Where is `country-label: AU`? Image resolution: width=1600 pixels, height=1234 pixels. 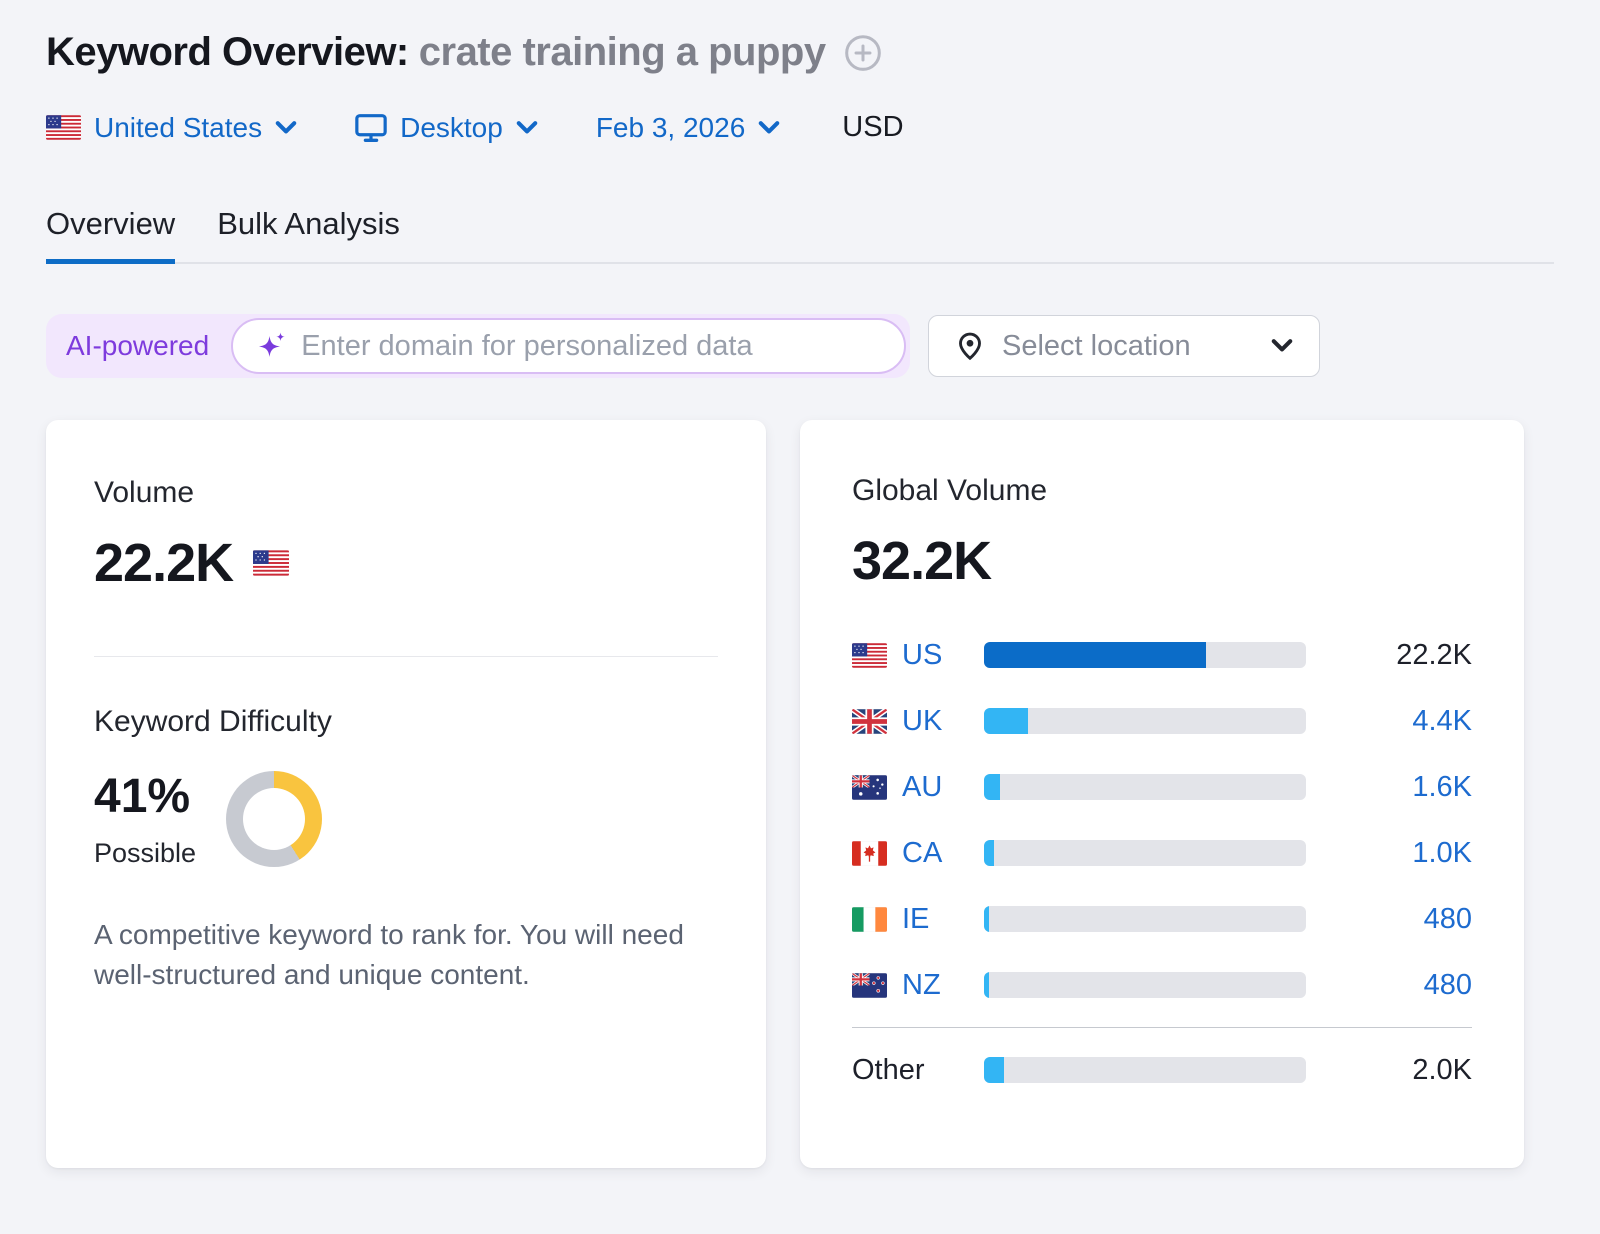 country-label: AU is located at coordinates (904, 787).